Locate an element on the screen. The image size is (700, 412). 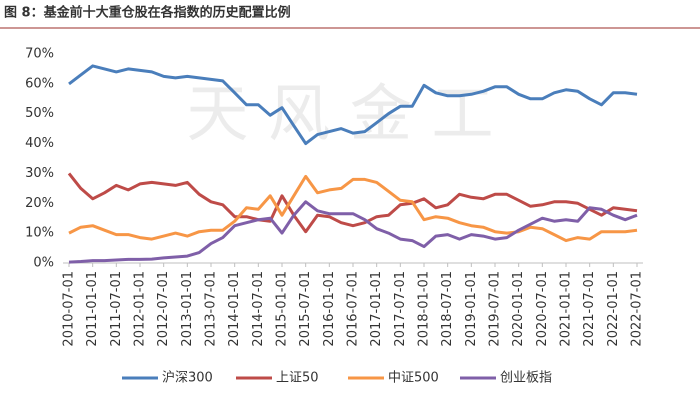
x-tick-label: 2020-07-01 is located at coordinates (542, 309).